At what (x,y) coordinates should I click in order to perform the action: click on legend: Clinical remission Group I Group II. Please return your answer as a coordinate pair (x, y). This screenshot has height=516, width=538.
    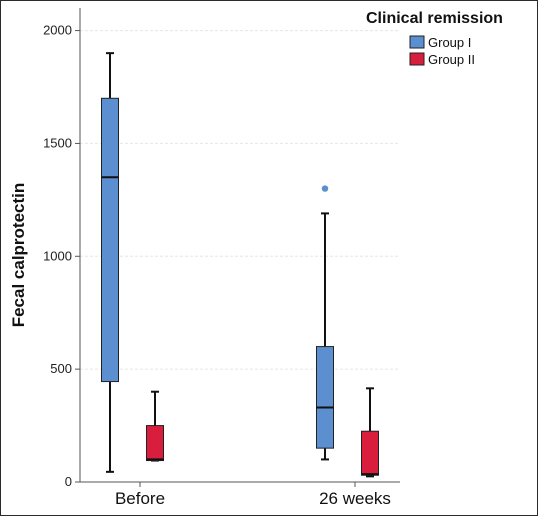
    Looking at the image, I should click on (434, 38).